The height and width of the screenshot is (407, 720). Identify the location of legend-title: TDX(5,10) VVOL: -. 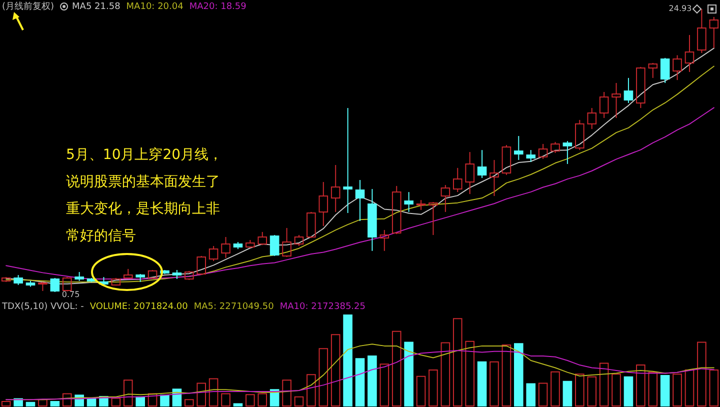
(42, 307).